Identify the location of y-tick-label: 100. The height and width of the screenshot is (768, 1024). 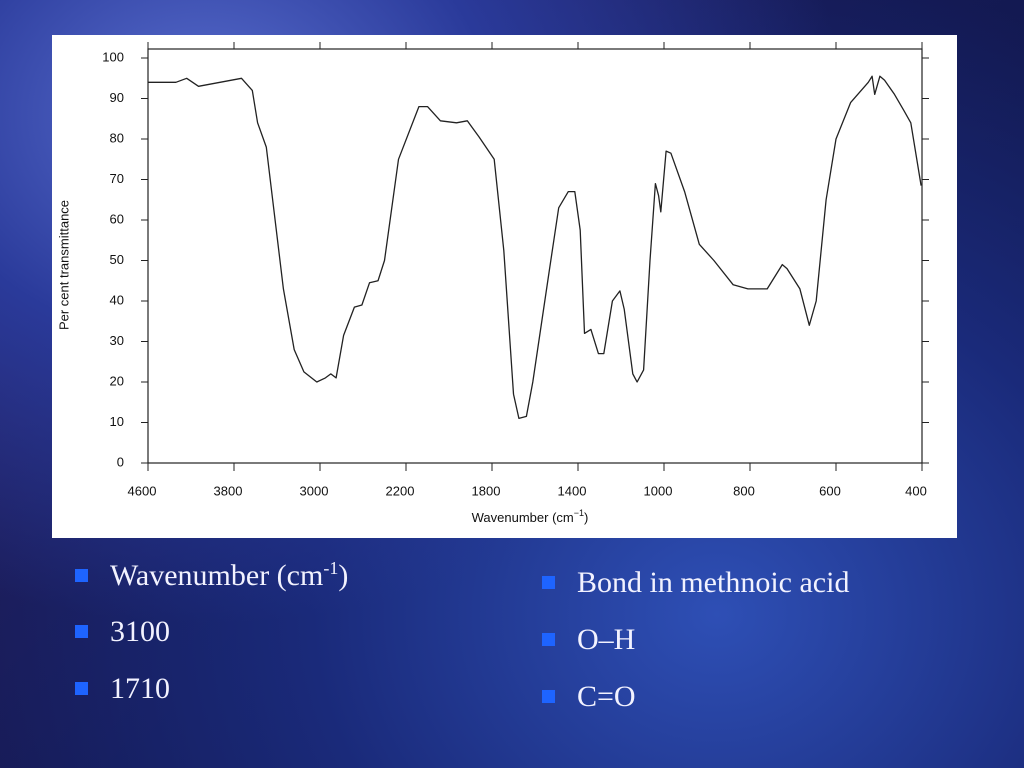
(113, 56).